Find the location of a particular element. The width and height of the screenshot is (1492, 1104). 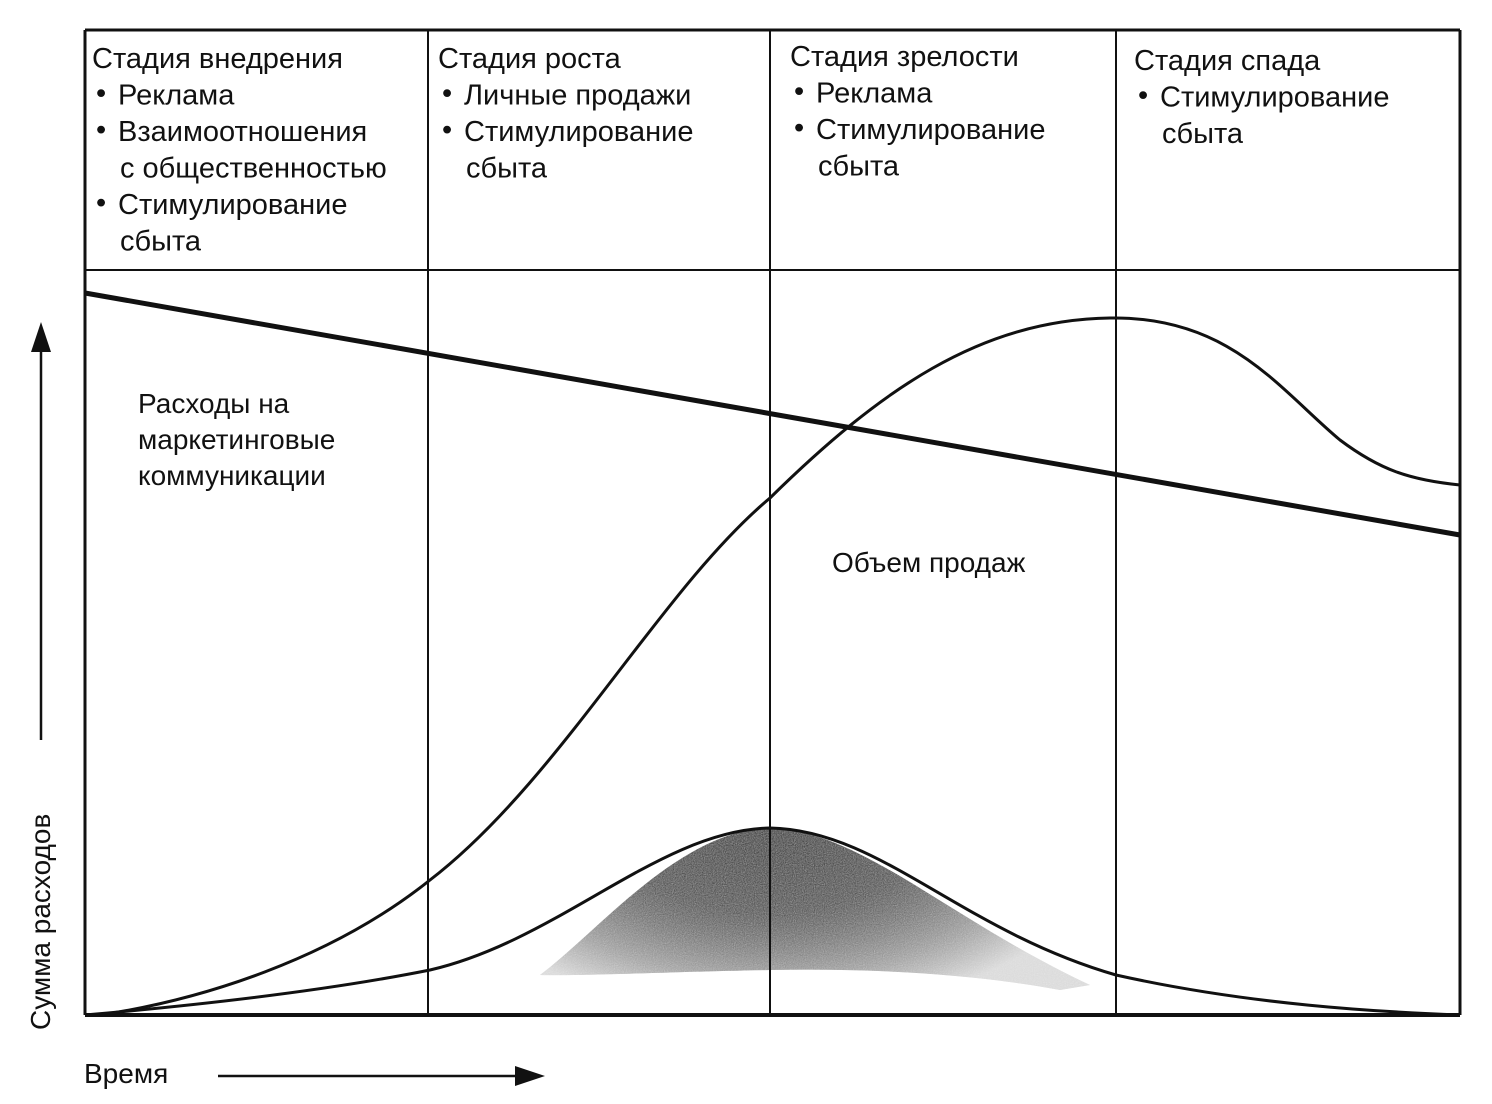

expenses-shaded-area is located at coordinates (815, 909).